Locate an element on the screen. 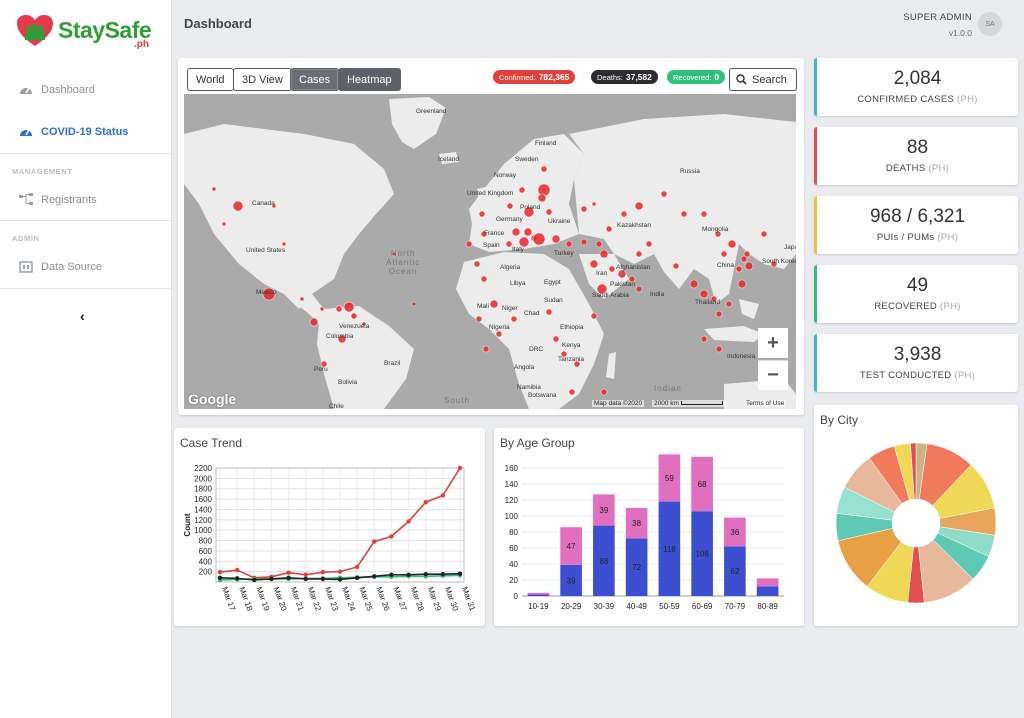 This screenshot has height=718, width=1024. staysafe-logo: StaySafe .ph is located at coordinates (88, 32).